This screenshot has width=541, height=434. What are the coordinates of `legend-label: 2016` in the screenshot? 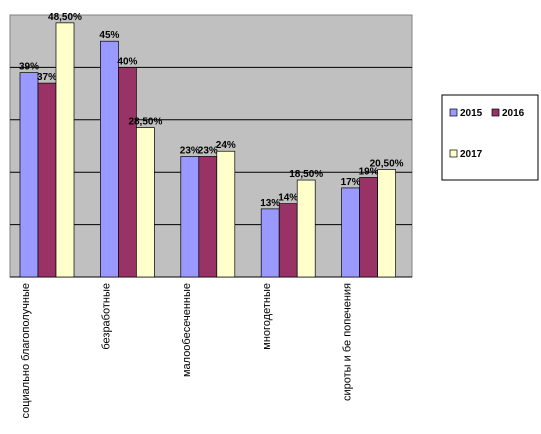 It's located at (513, 113).